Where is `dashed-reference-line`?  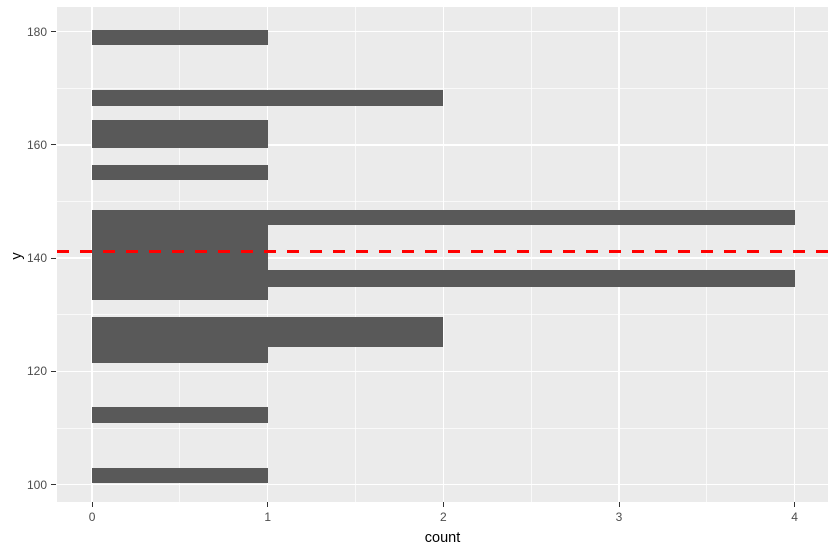 dashed-reference-line is located at coordinates (442, 251).